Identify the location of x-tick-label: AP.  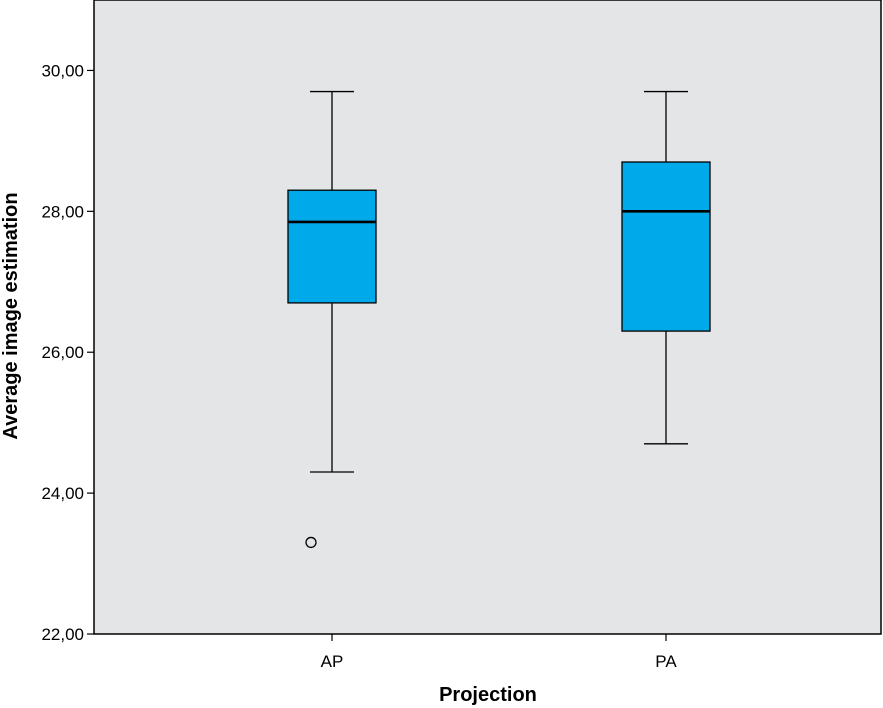
(332, 661).